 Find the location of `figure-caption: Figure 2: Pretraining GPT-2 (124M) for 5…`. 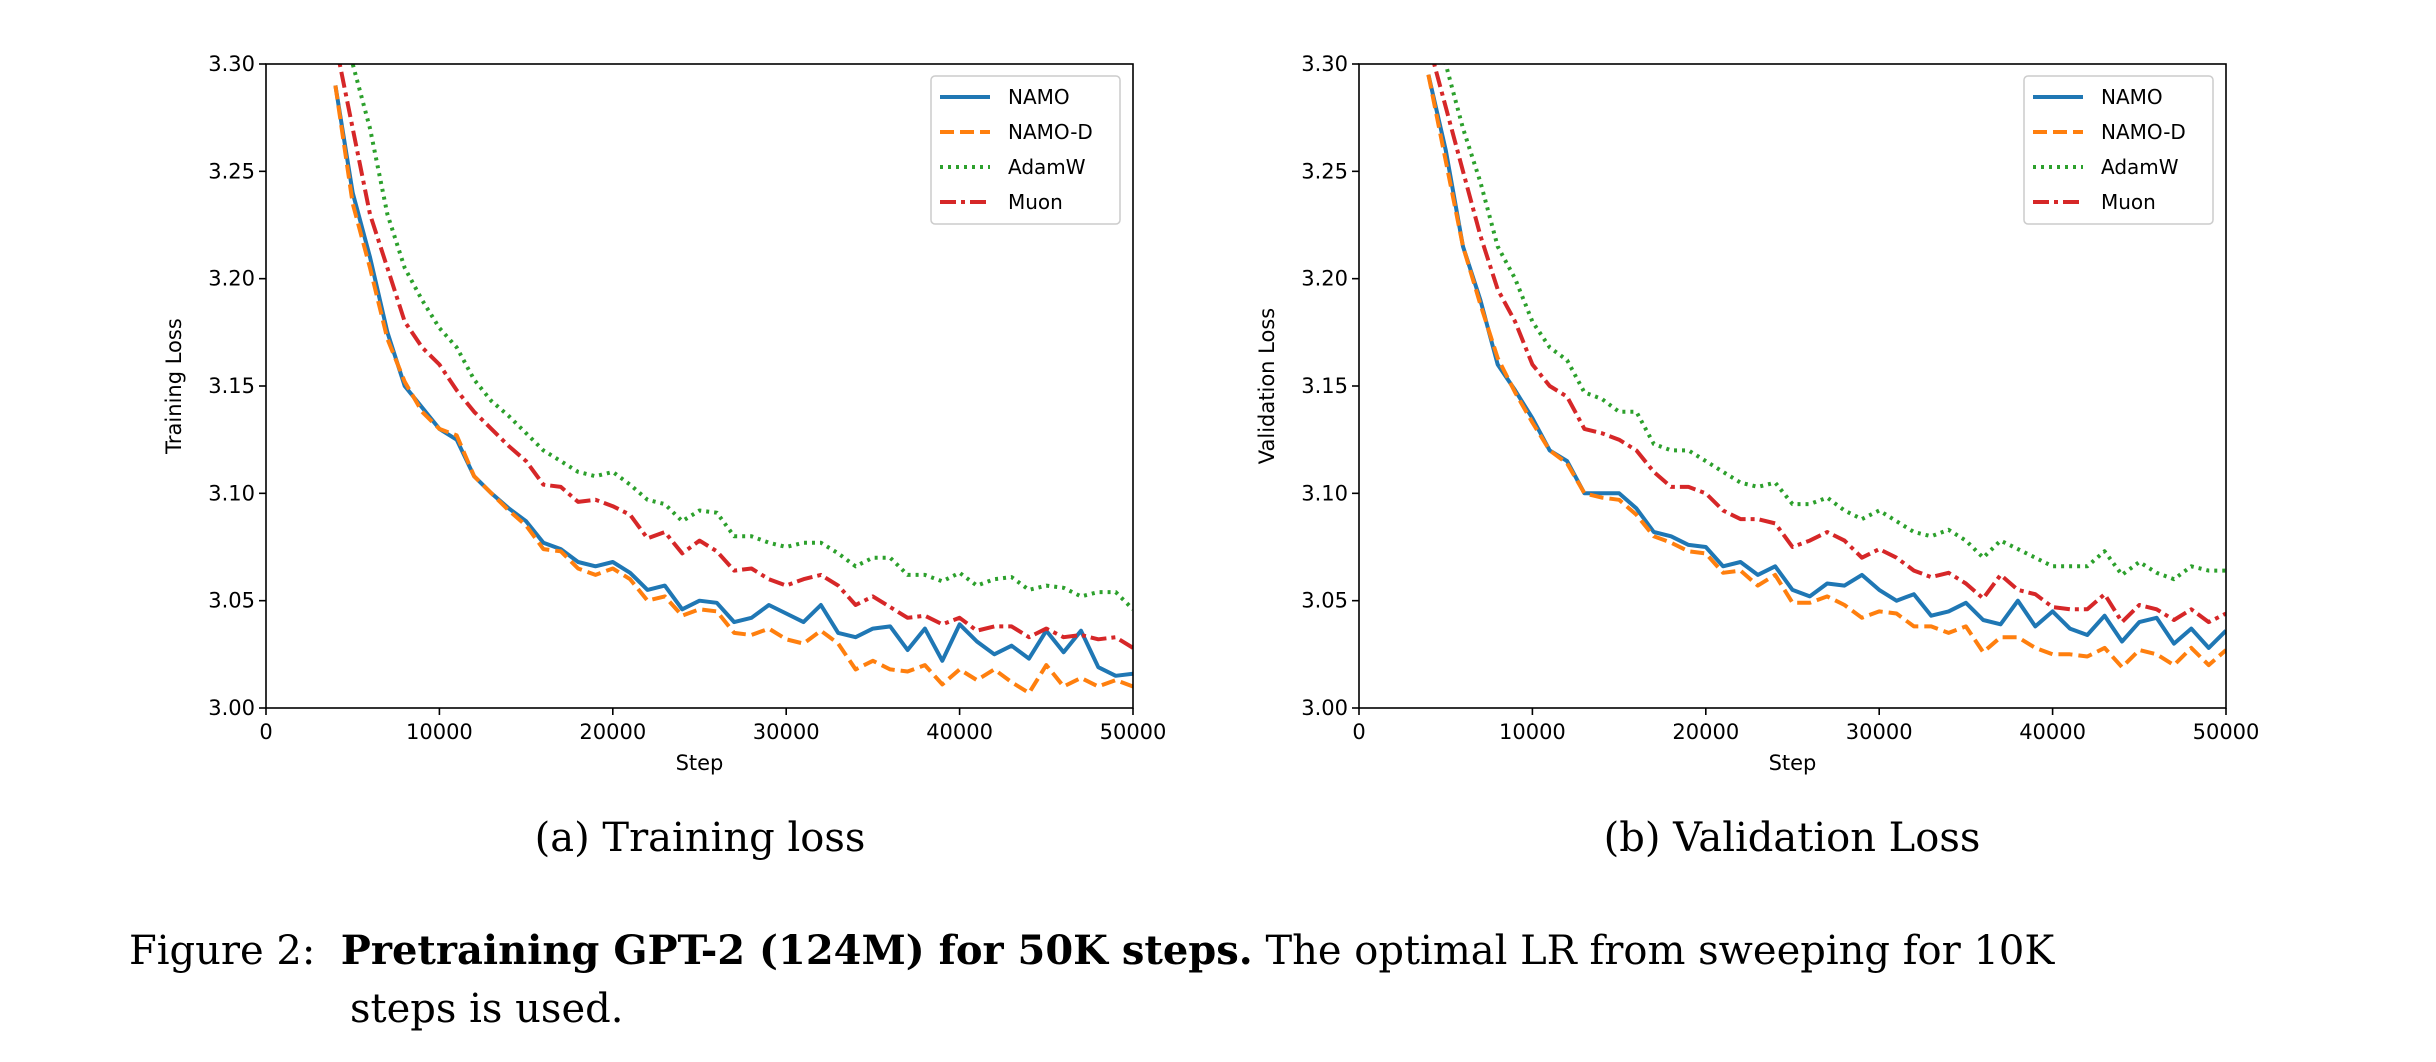

figure-caption: Figure 2: Pretraining GPT-2 (124M) for 5… is located at coordinates (1091, 980).